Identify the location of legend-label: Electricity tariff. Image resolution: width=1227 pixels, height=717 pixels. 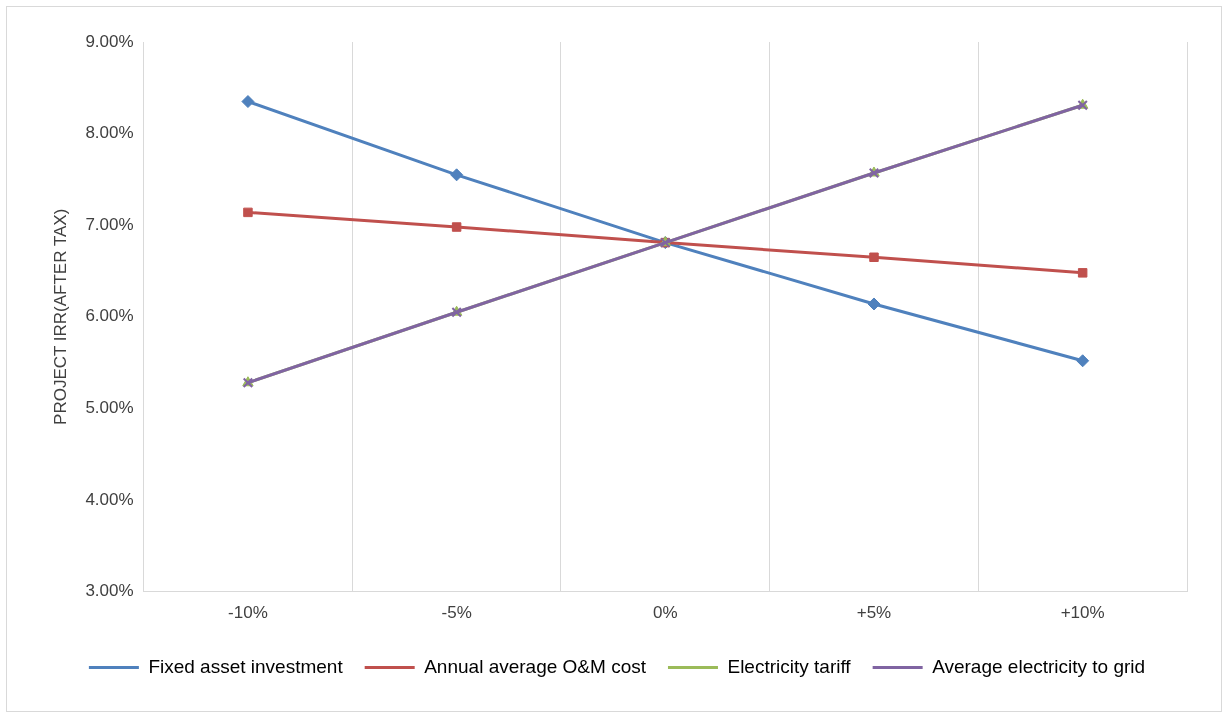
(789, 666).